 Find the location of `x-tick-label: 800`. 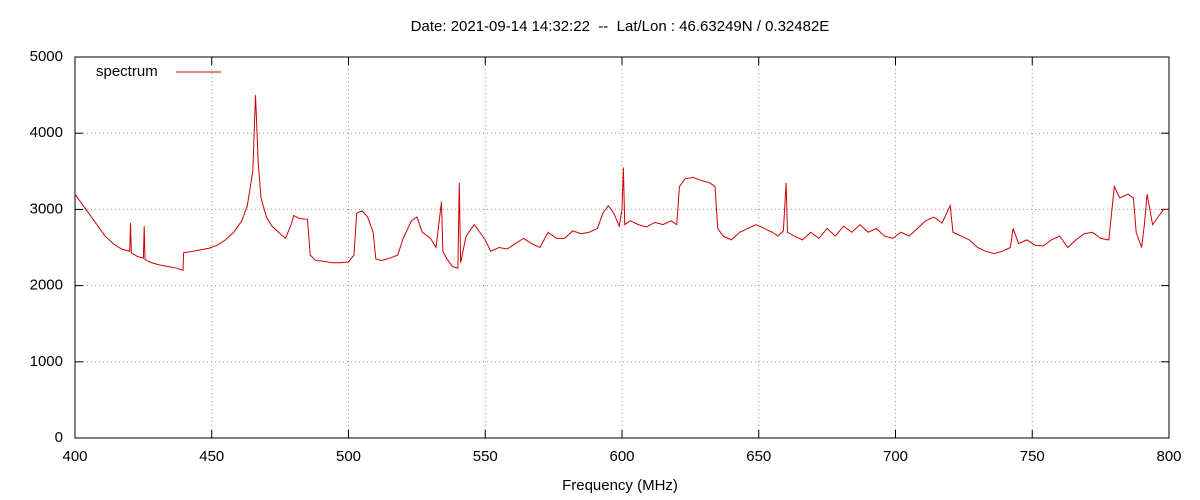

x-tick-label: 800 is located at coordinates (1168, 456).